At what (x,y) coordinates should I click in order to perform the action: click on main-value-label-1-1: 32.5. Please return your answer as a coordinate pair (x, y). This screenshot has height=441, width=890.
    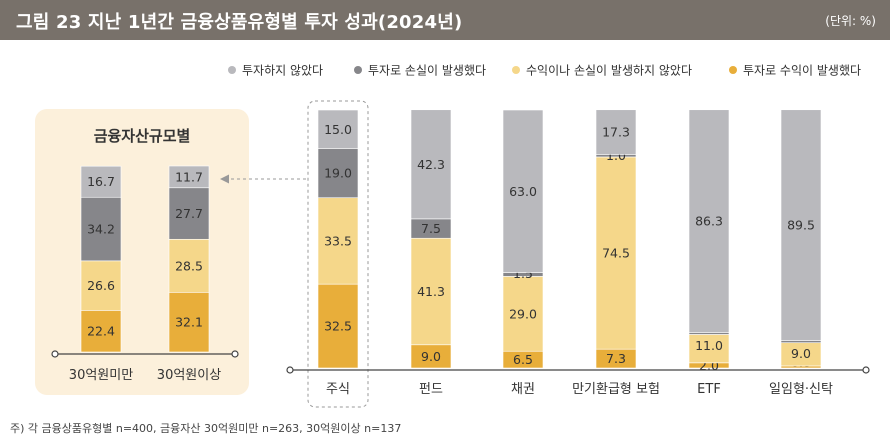
    Looking at the image, I should click on (338, 326).